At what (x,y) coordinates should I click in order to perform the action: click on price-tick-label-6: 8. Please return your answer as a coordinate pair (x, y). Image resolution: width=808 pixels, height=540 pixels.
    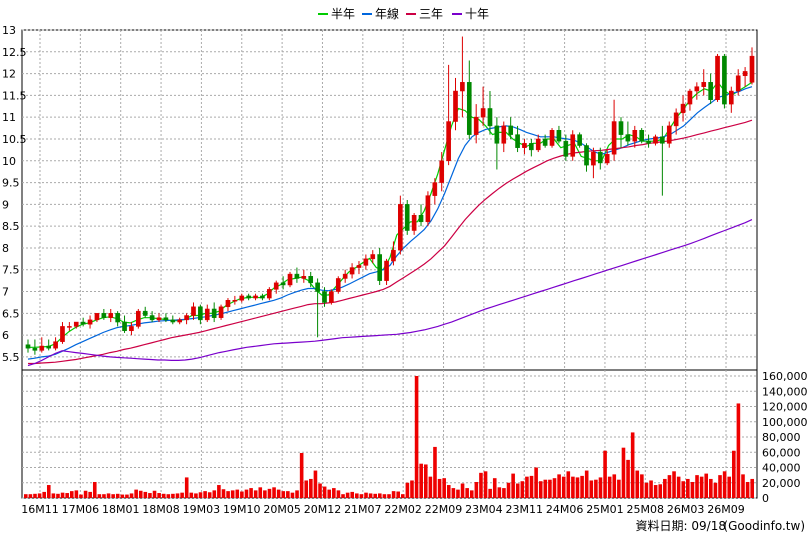
    Looking at the image, I should click on (5, 248).